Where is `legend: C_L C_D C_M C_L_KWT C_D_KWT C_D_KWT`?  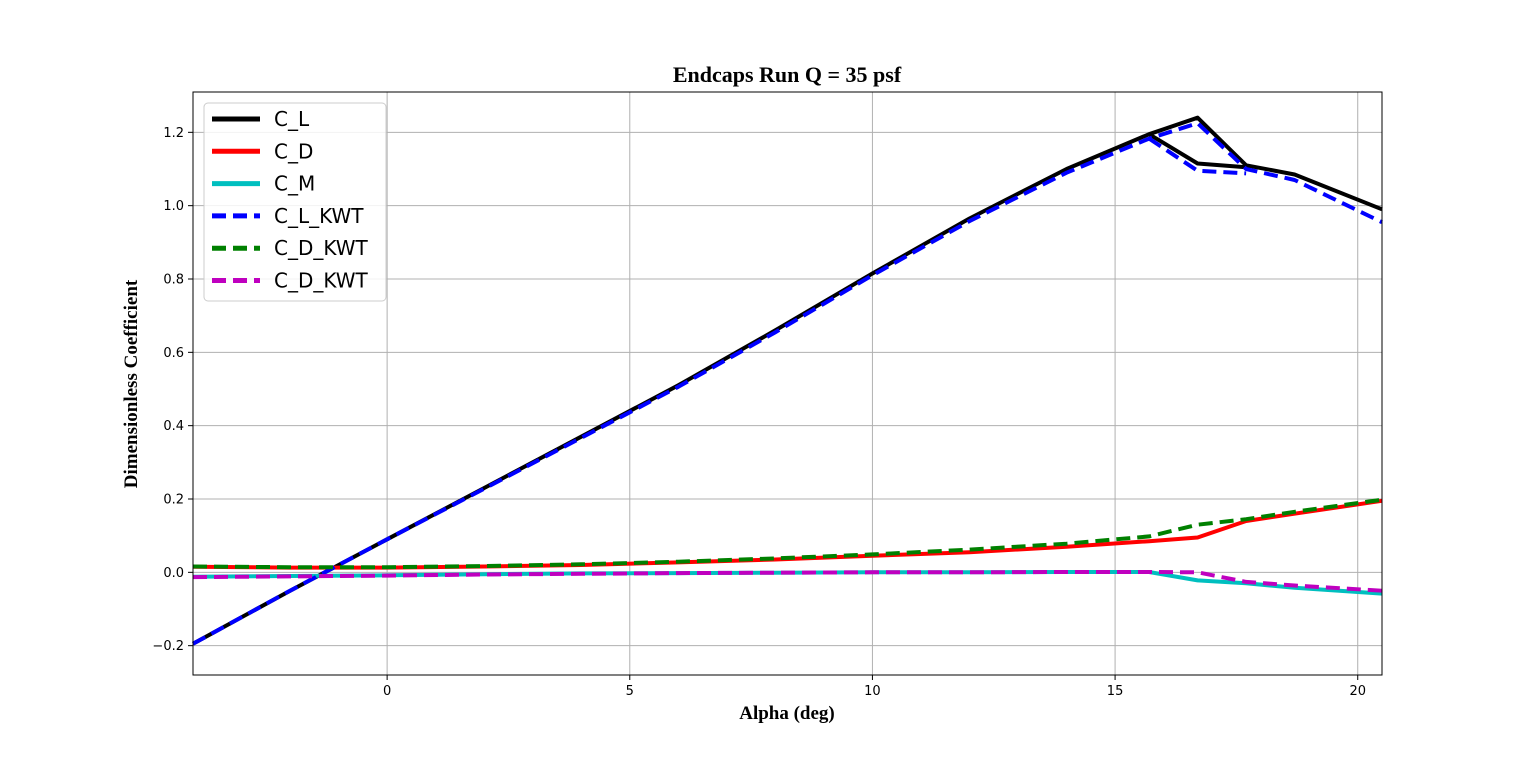 legend: C_L C_D C_M C_L_KWT C_D_KWT C_D_KWT is located at coordinates (295, 202).